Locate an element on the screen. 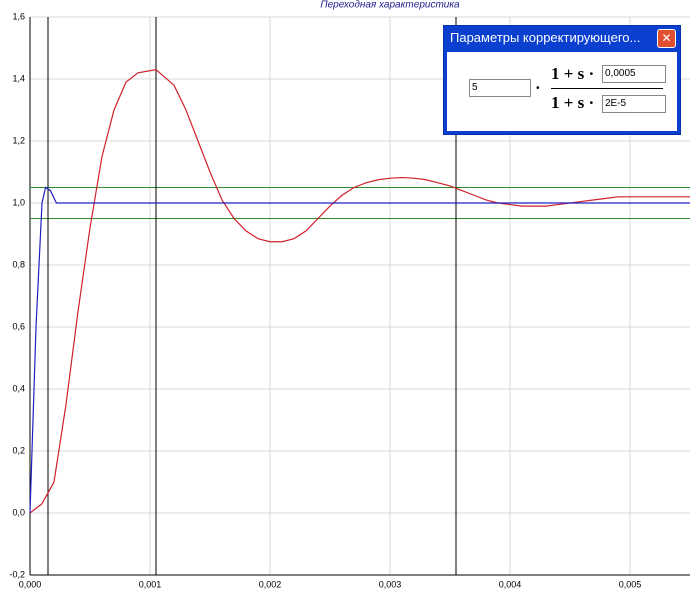  x-tick-label: 0,002 is located at coordinates (270, 584).